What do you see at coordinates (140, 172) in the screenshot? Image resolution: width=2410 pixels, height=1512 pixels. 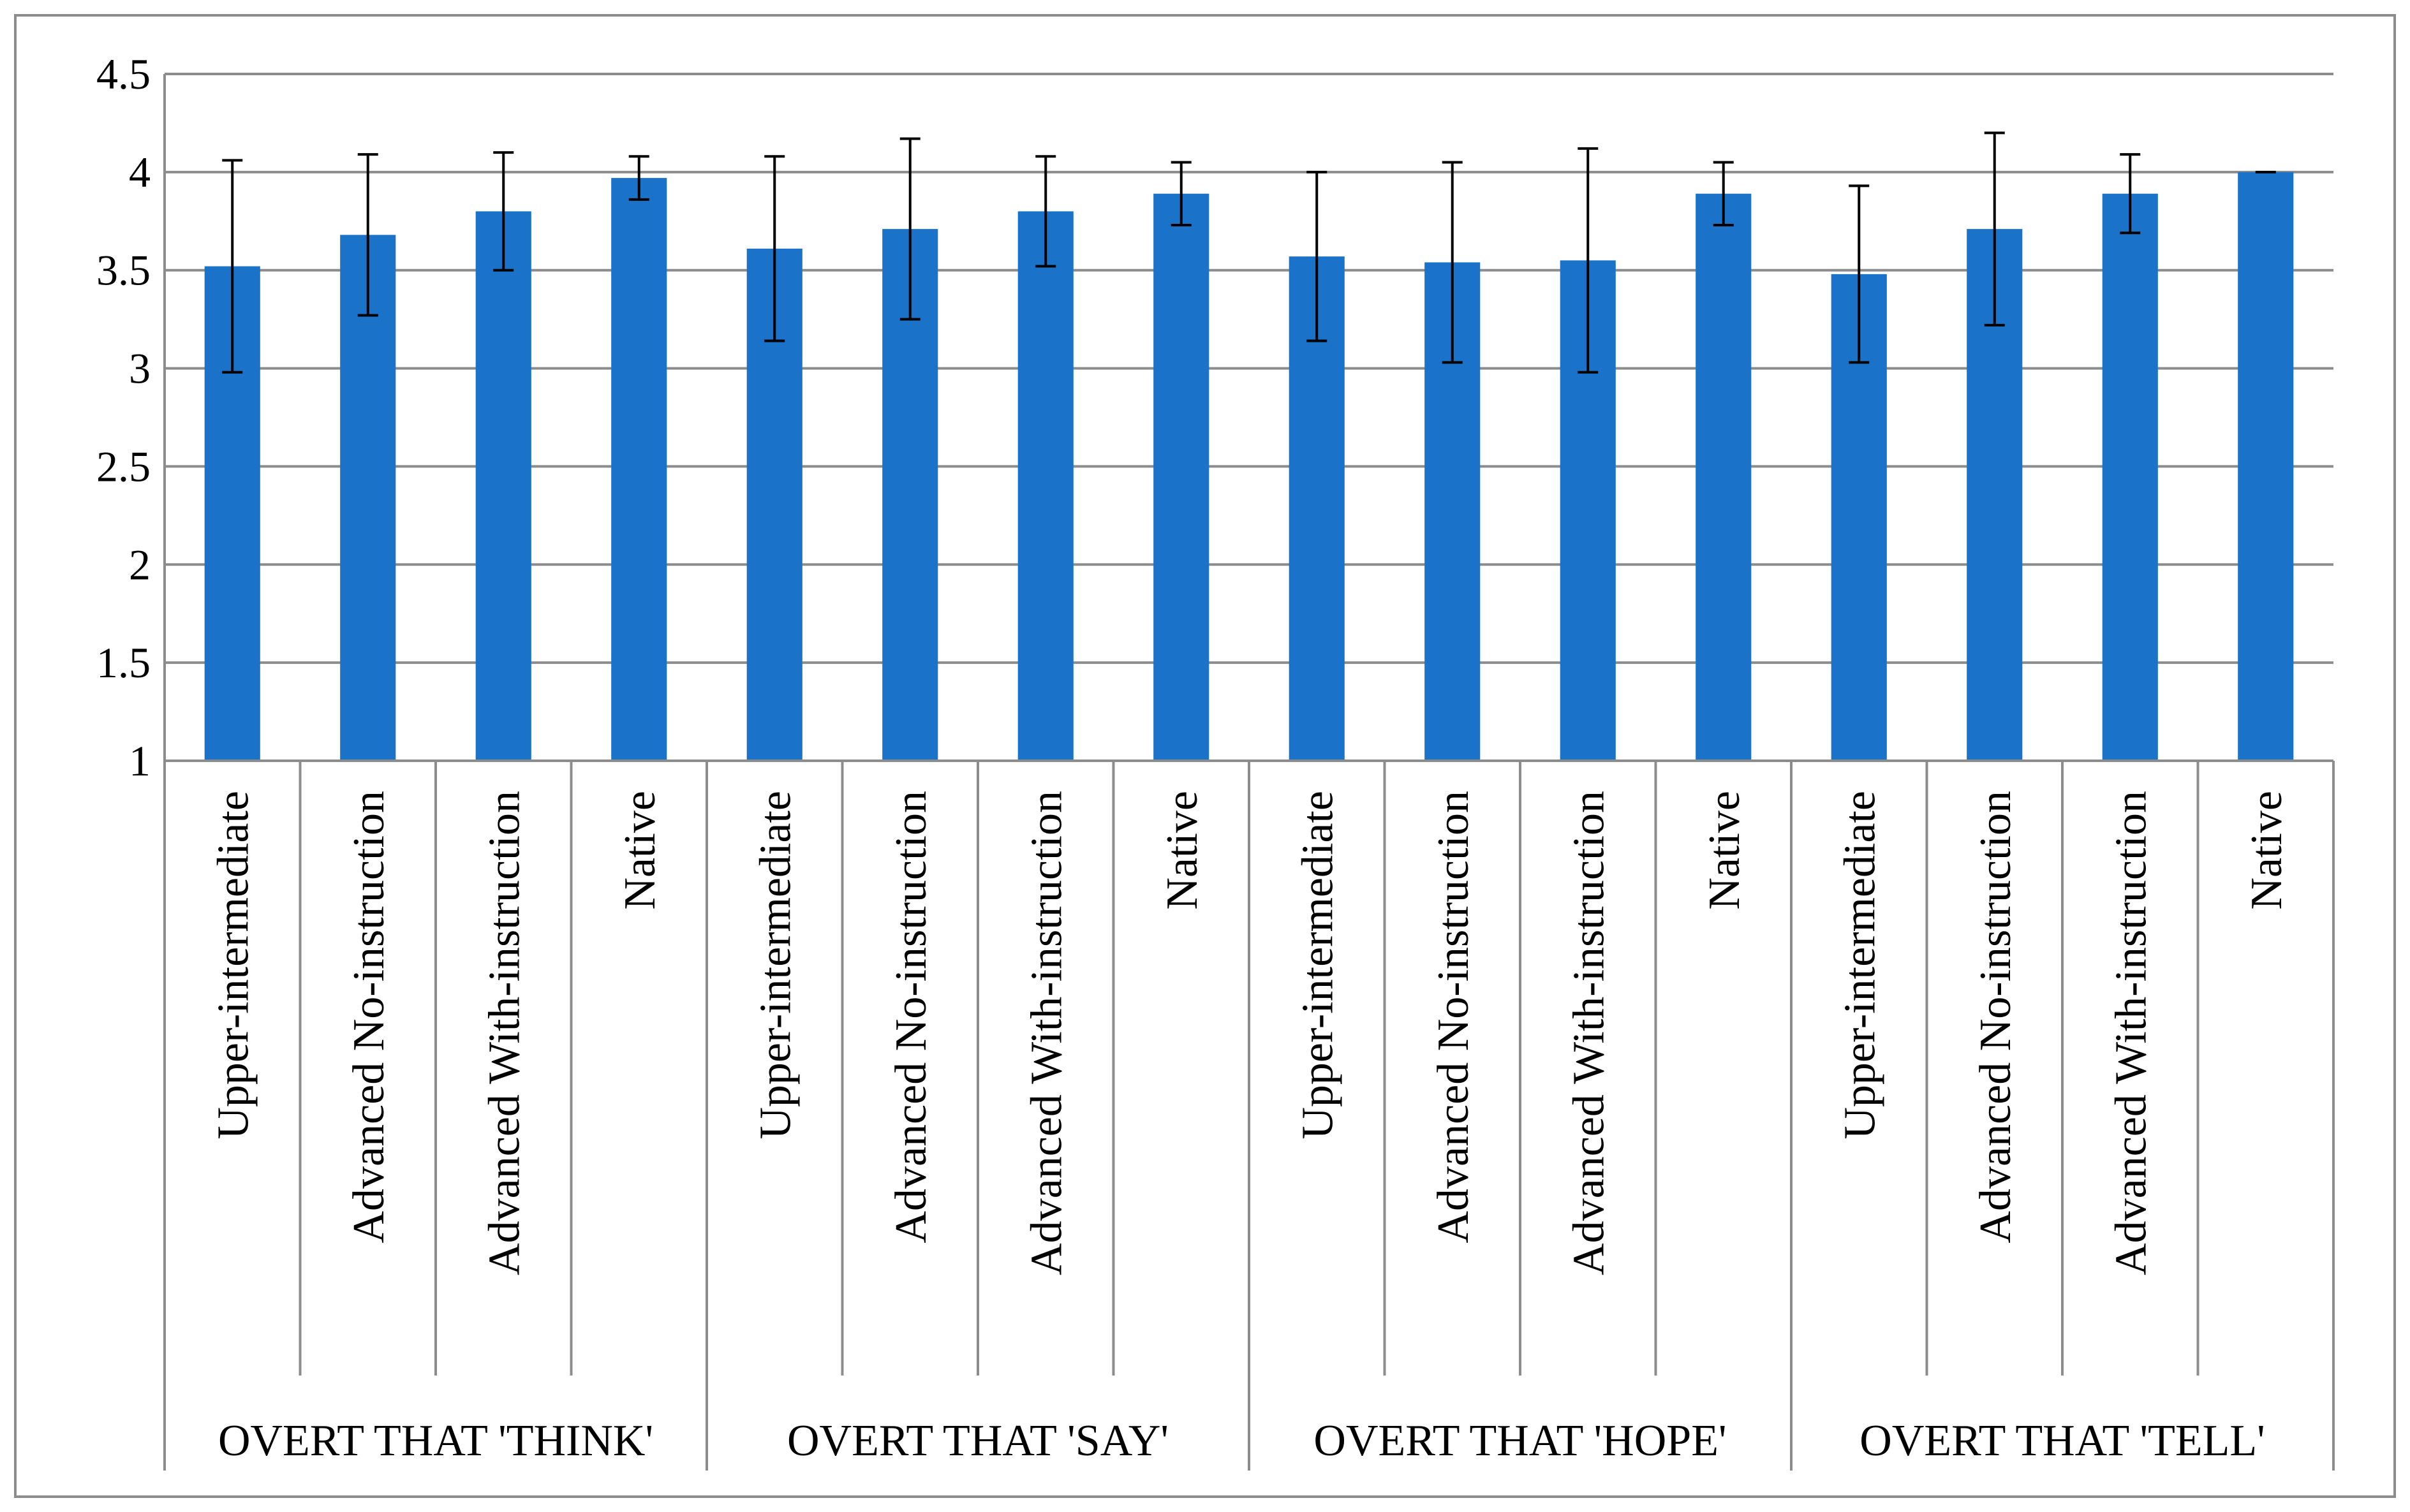 I see `y-tick-label: 4` at bounding box center [140, 172].